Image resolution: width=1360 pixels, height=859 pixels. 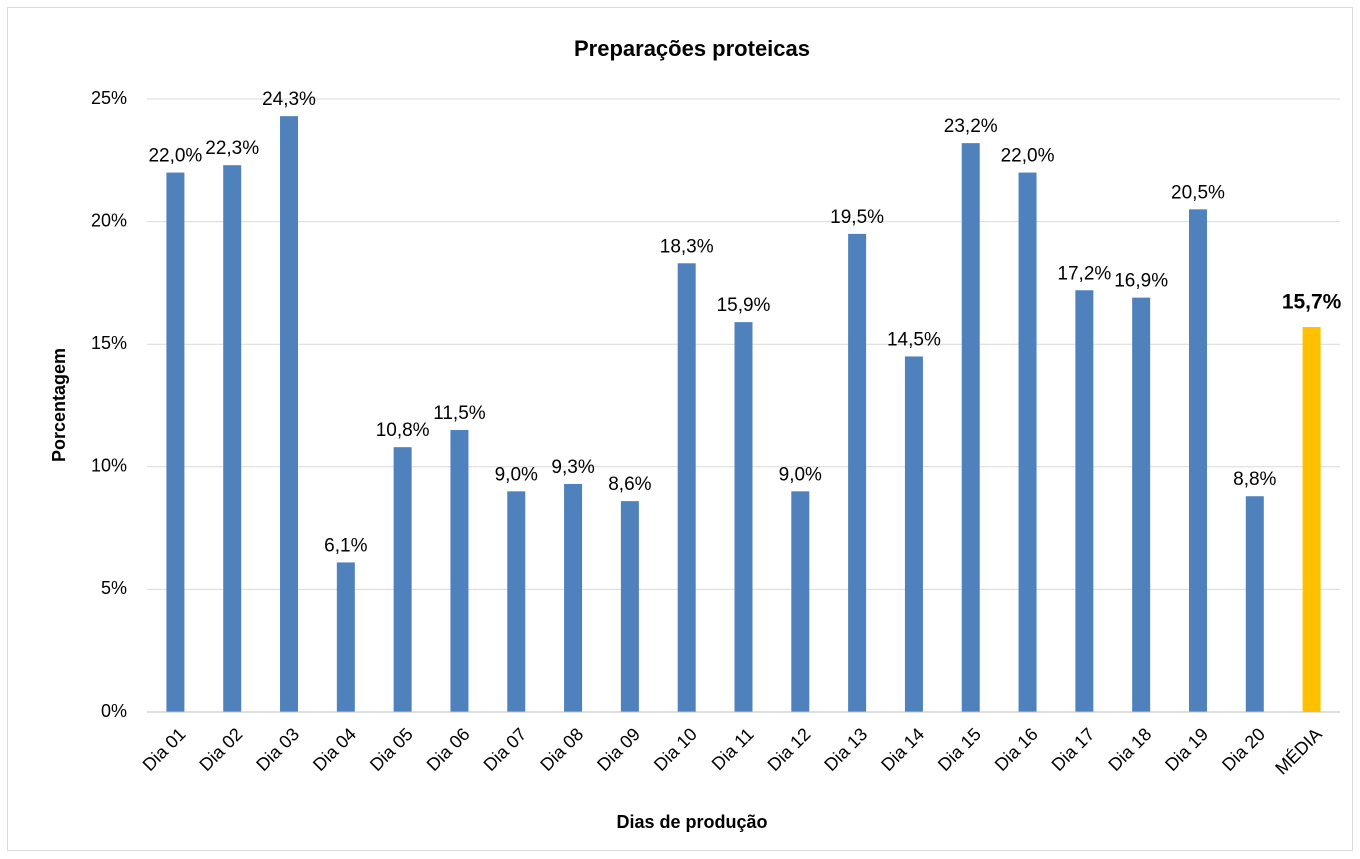 I want to click on value-label: 15,9%, so click(x=744, y=305).